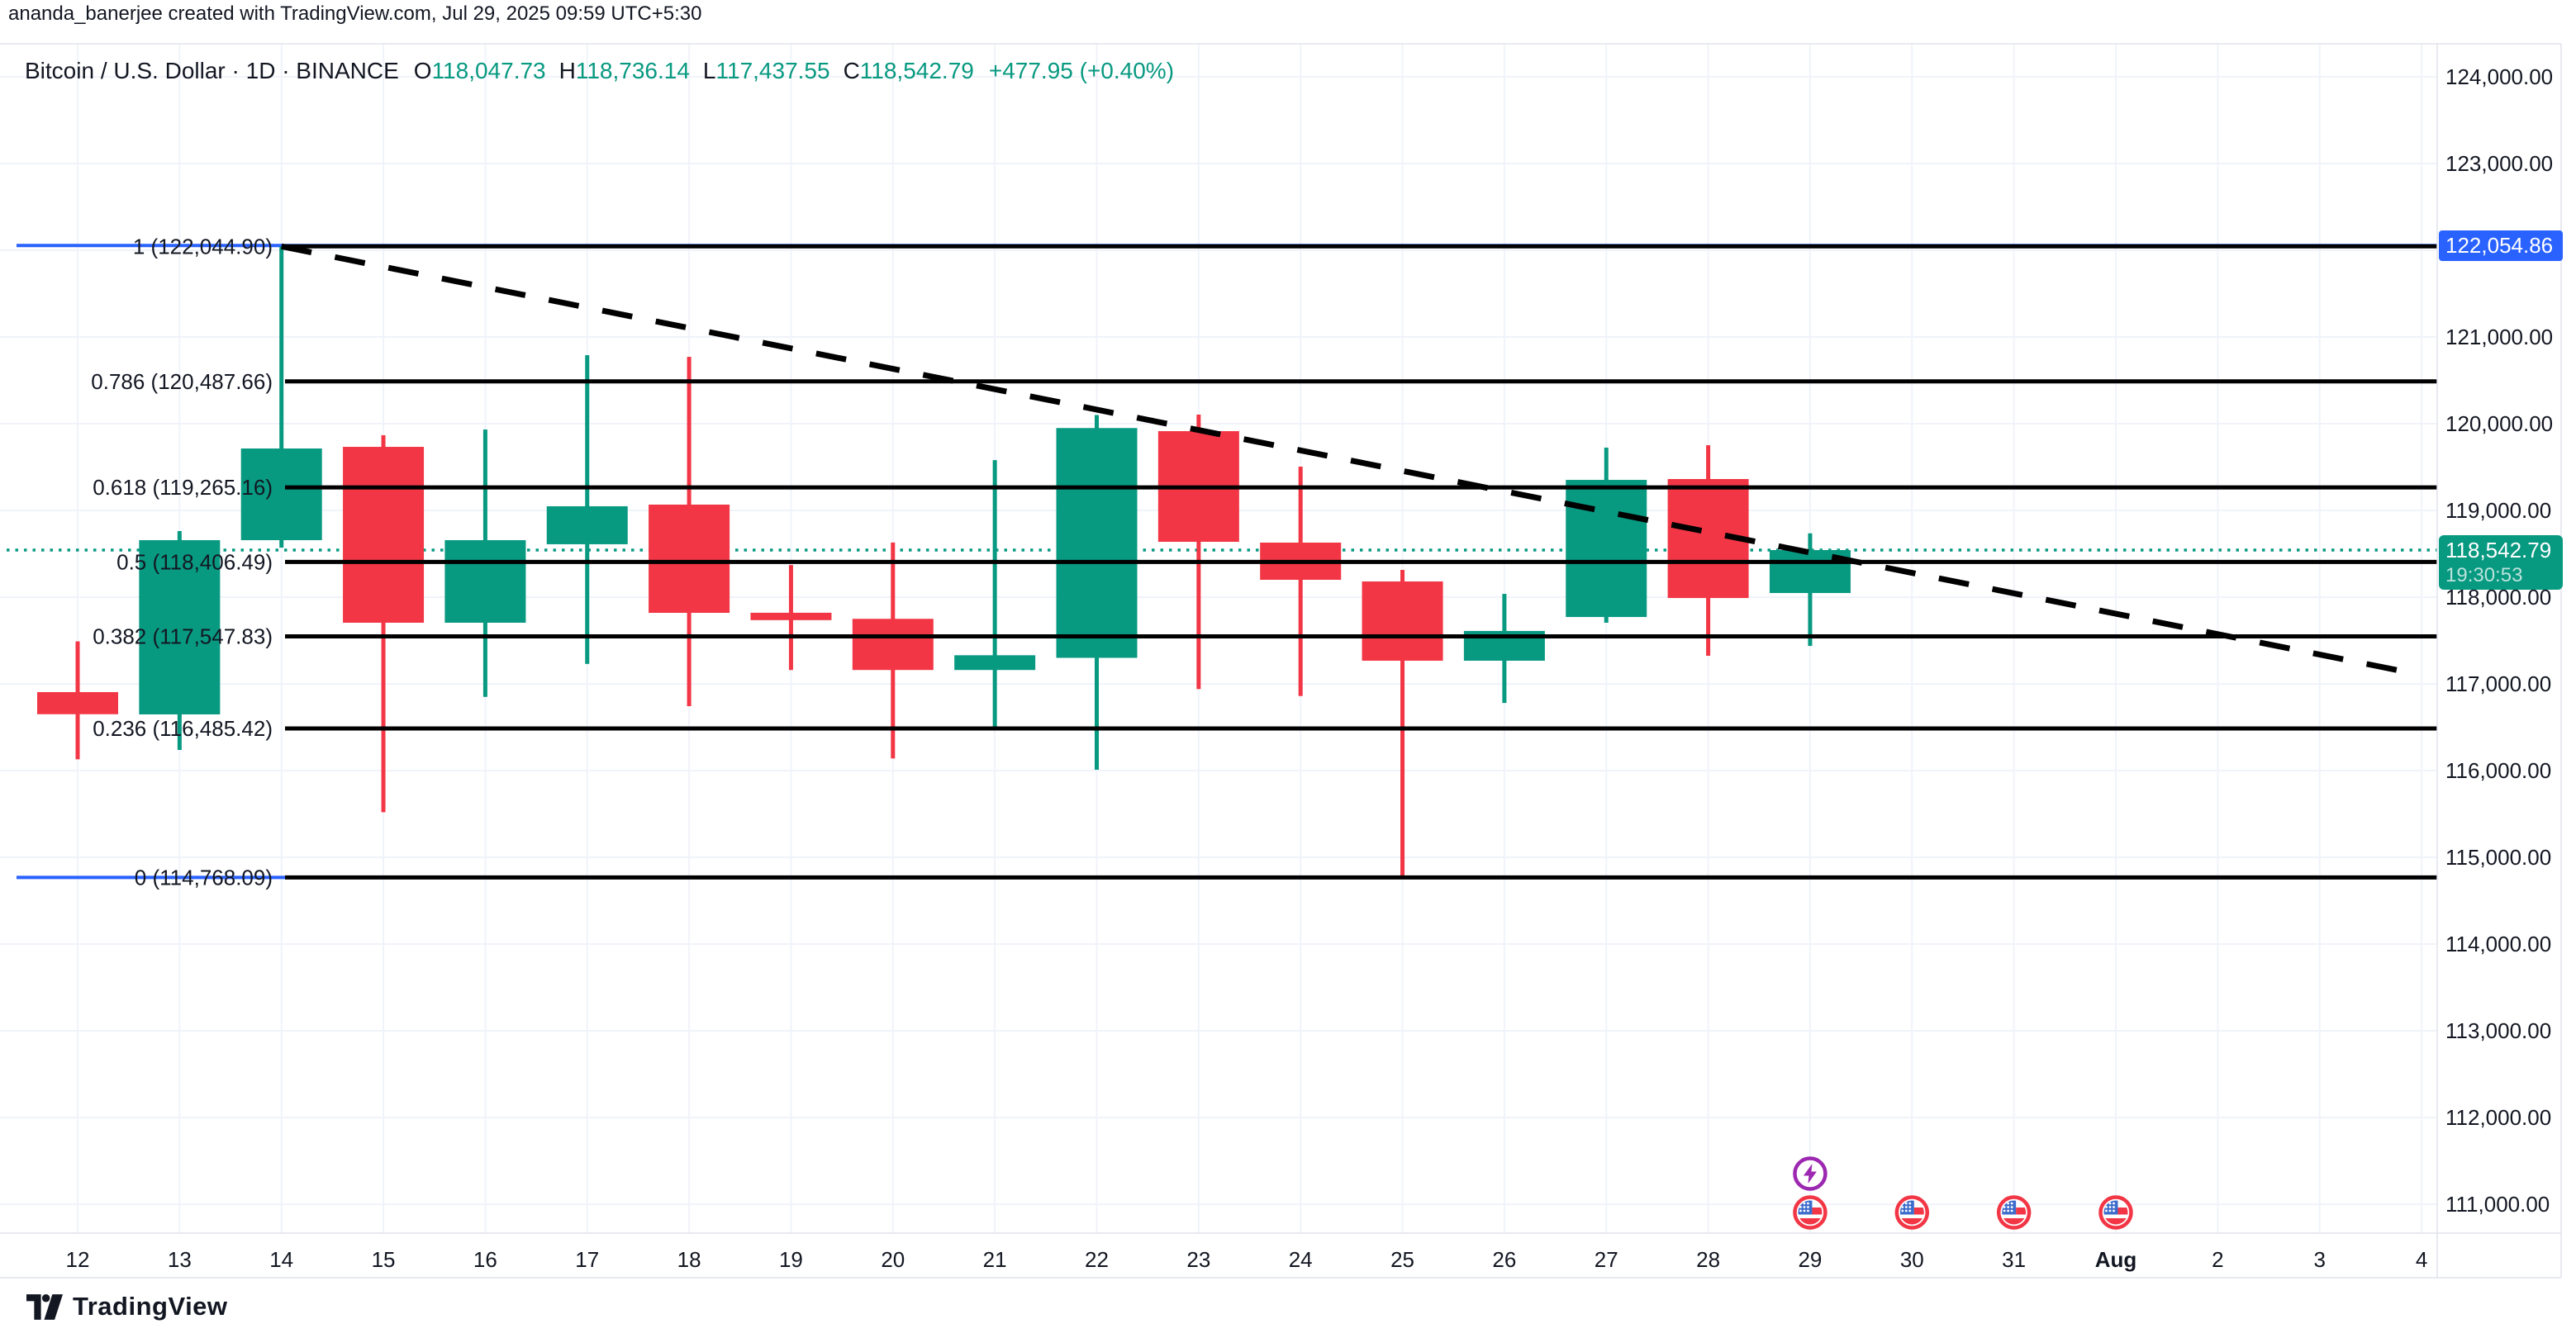 This screenshot has width=2576, height=1338. Describe the element at coordinates (2218, 1259) in the screenshot. I see `time-axis-label-2: 2` at that location.